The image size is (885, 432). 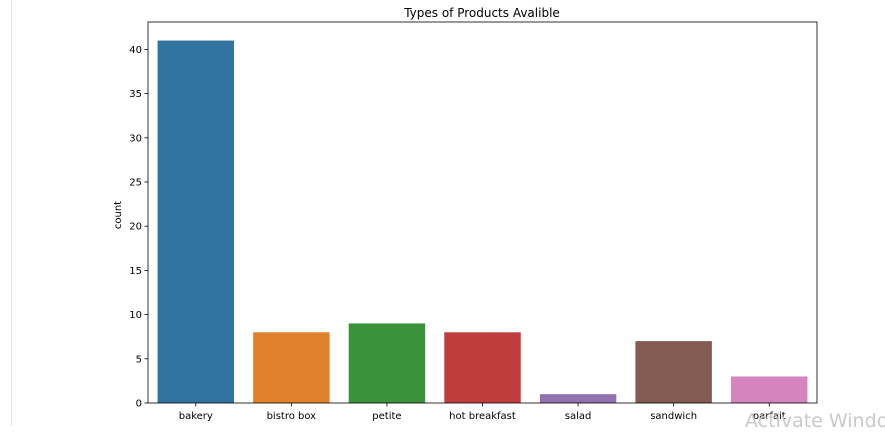 I want to click on y-tick-label: 20, so click(x=135, y=227).